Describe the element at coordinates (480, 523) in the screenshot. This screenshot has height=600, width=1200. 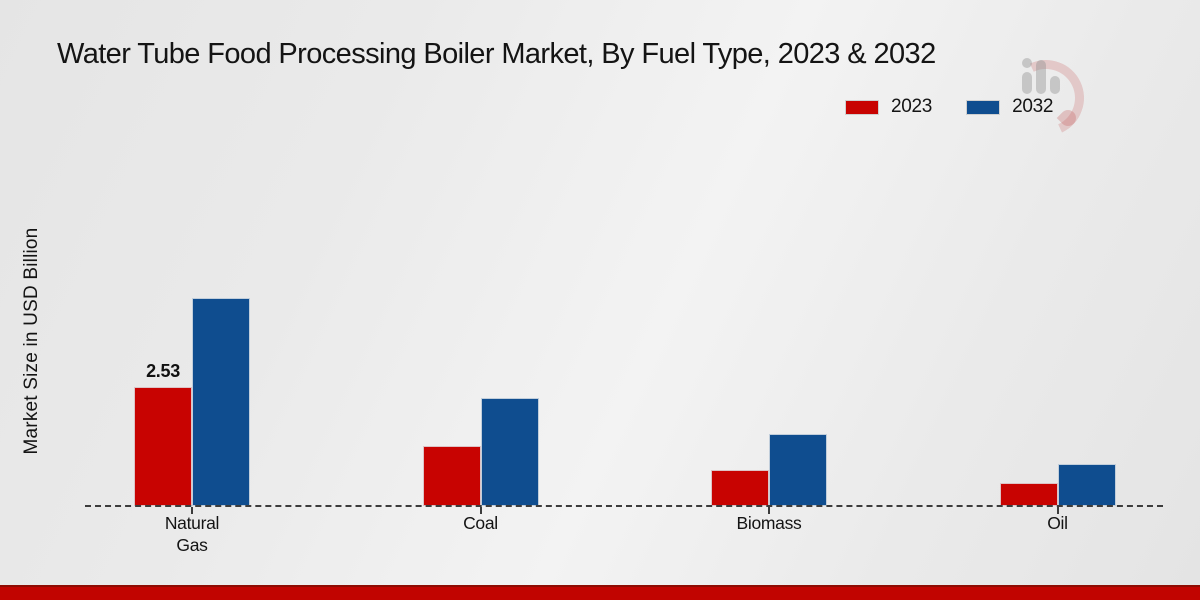
I see `category-label-coal: Coal` at that location.